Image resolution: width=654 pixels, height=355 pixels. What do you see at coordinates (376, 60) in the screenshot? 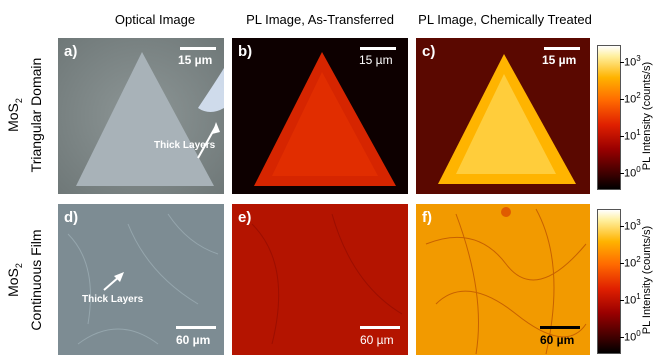
I see `scalebar-label-b: 15 µm` at bounding box center [376, 60].